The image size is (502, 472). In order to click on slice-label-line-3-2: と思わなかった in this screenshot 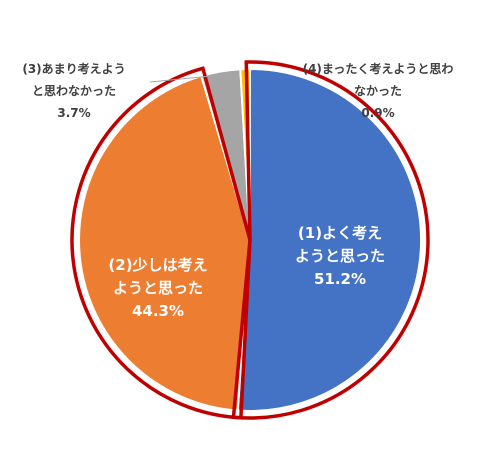, I will do `click(74, 91)`.